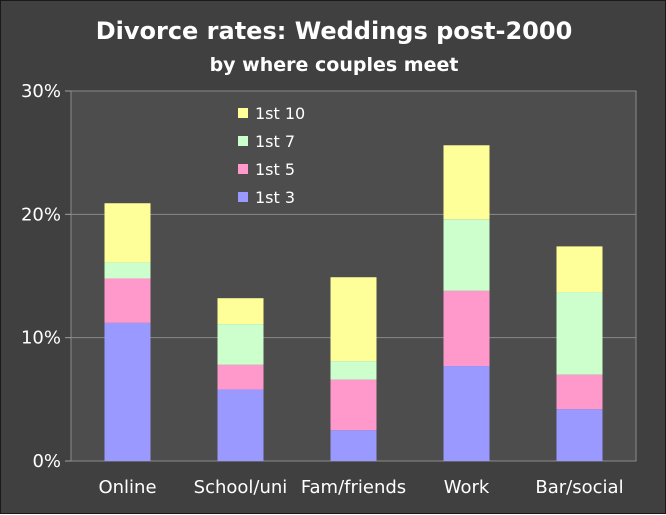 Image resolution: width=666 pixels, height=515 pixels. I want to click on y-tick-label: 20%, so click(41, 214).